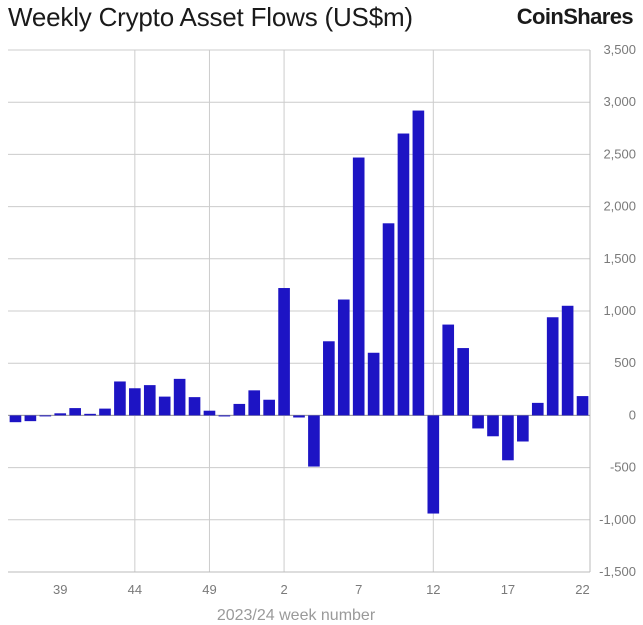 The width and height of the screenshot is (643, 625). I want to click on x-tick-label: 2, so click(283, 589).